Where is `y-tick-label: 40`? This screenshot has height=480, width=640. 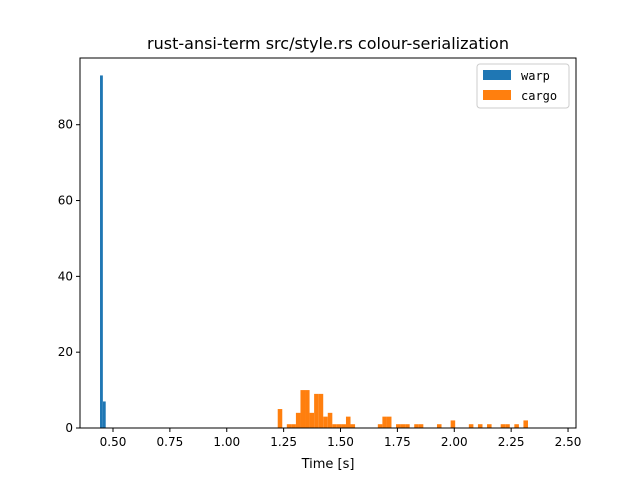
y-tick-label: 40 is located at coordinates (65, 276).